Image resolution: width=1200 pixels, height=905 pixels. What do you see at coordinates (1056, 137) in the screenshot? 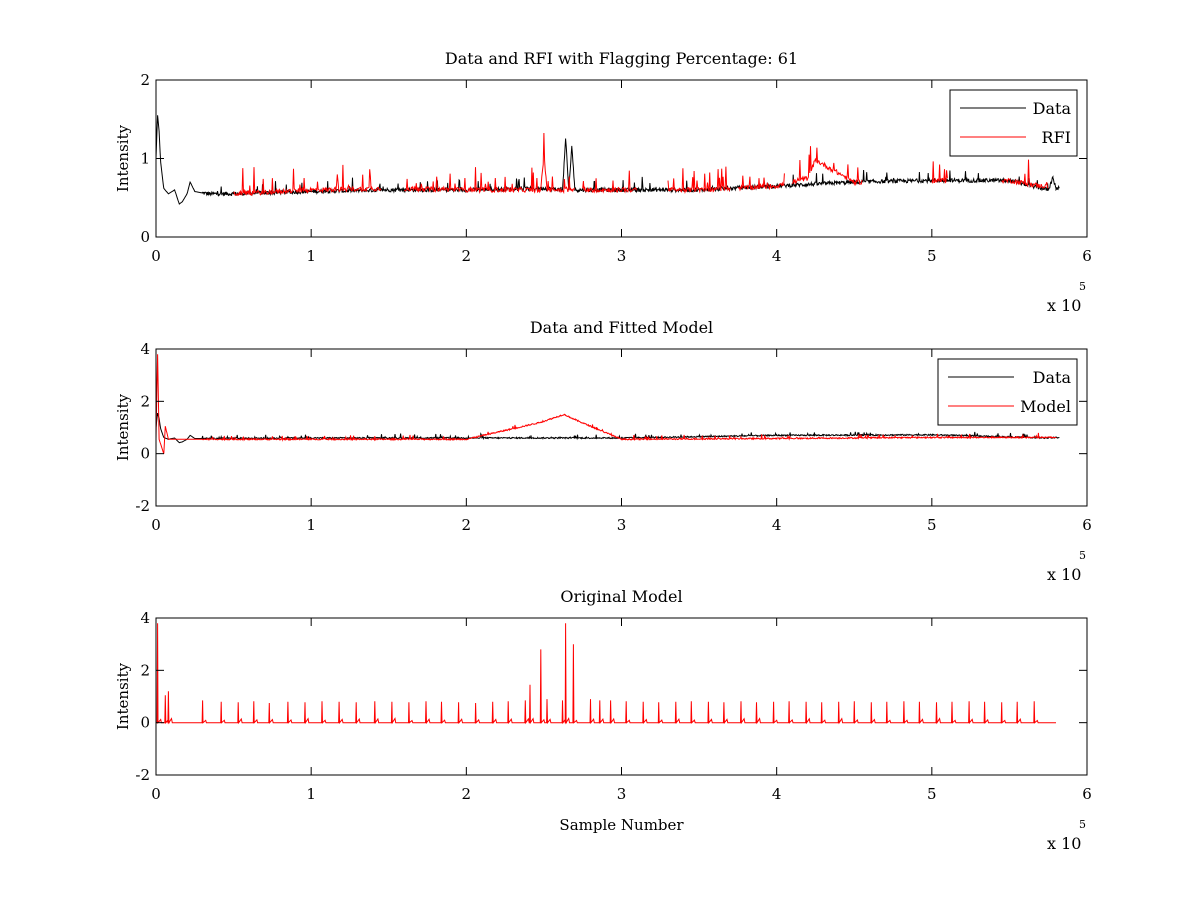
I see `legend-label-rfi: RFI` at bounding box center [1056, 137].